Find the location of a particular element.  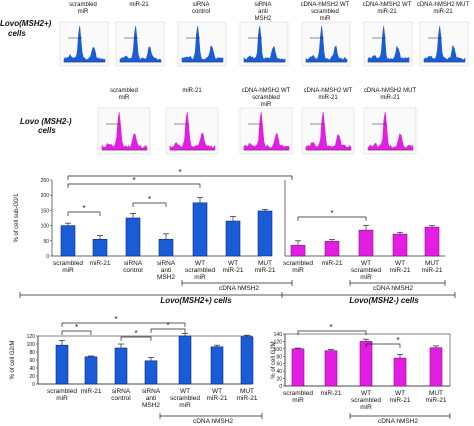

hist-mid-label-0-1: miR is located at coordinates (124, 98).